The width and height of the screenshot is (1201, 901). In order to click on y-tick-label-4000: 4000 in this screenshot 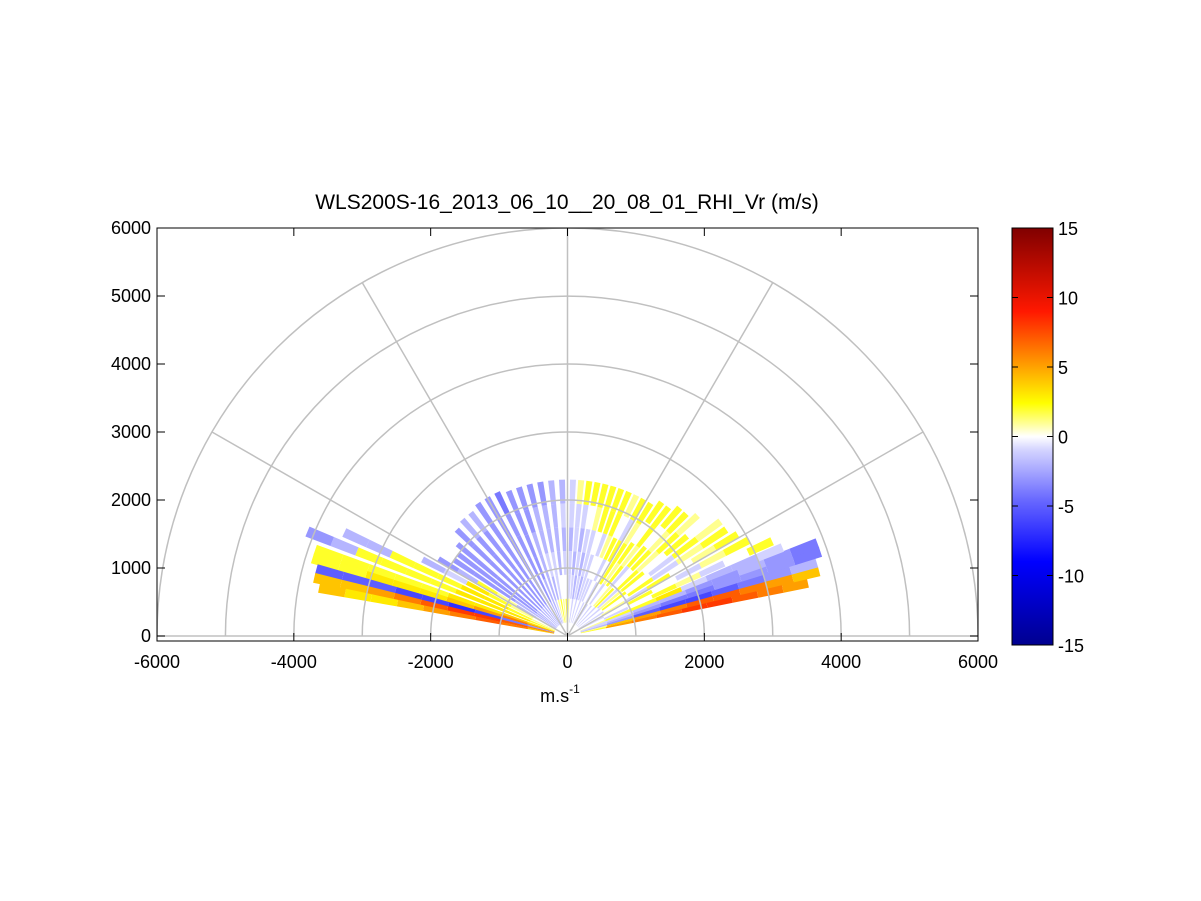, I will do `click(131, 364)`.